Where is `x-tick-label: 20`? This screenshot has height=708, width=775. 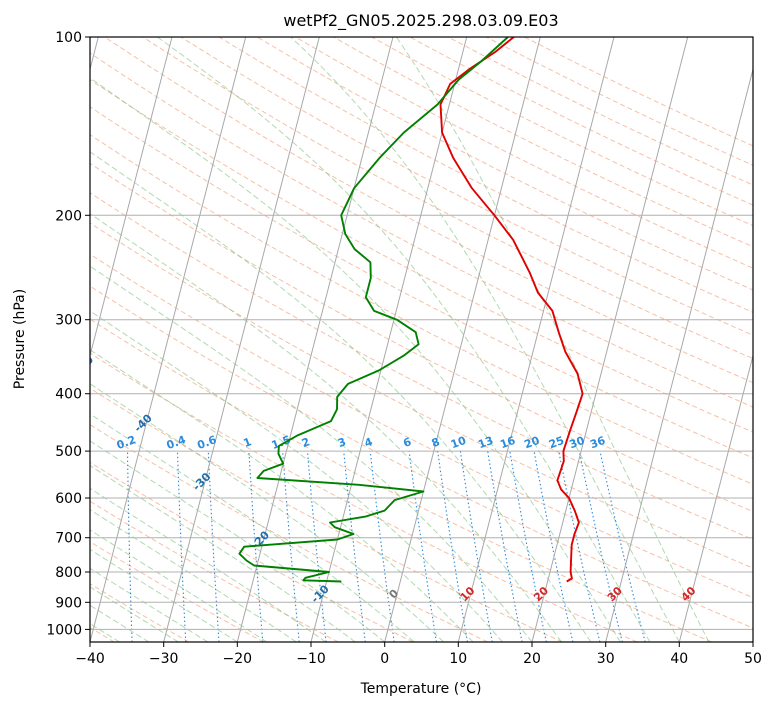 x-tick-label: 20 is located at coordinates (532, 659).